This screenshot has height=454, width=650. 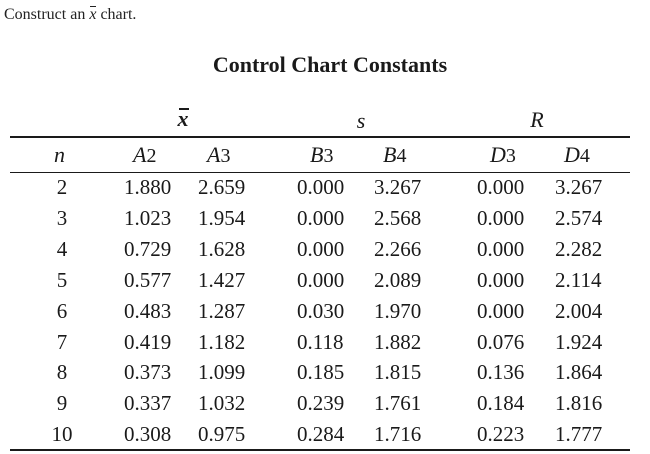 I want to click on table-row: 3 1.023 1.954 0.000 2.568 0.000 2.574, so click(x=325, y=219).